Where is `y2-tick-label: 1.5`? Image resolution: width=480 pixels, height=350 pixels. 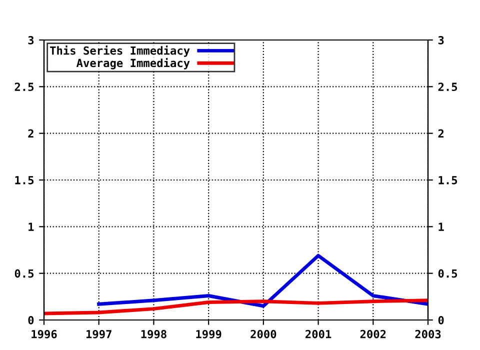 y2-tick-label: 1.5 is located at coordinates (448, 180).